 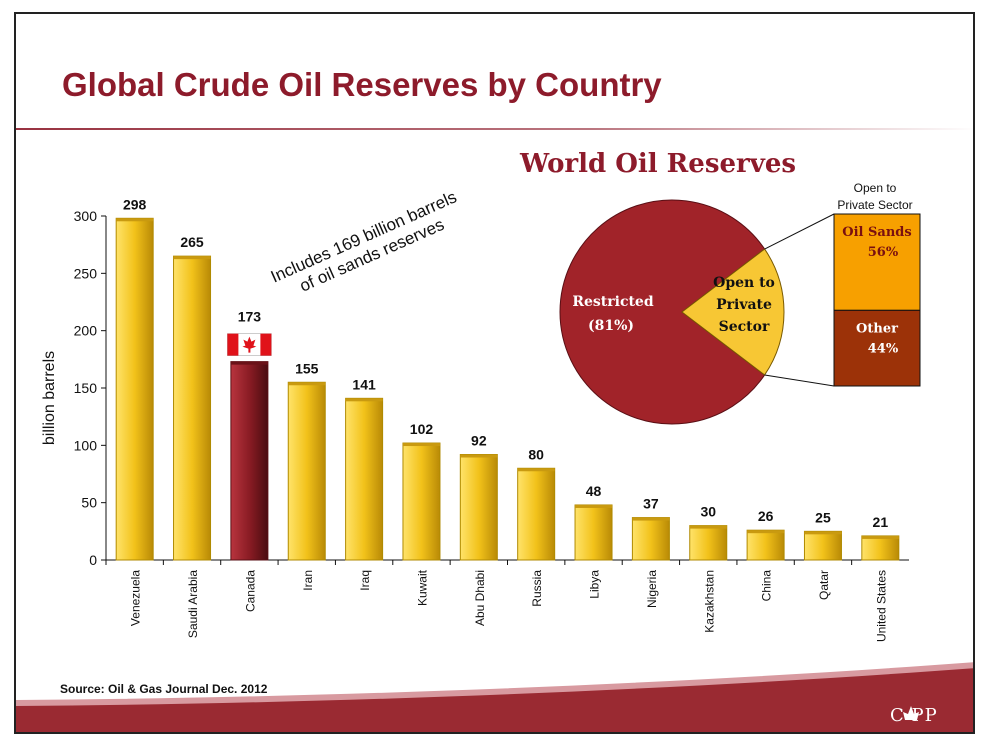 What do you see at coordinates (86, 273) in the screenshot?
I see `y-tick-label: 250` at bounding box center [86, 273].